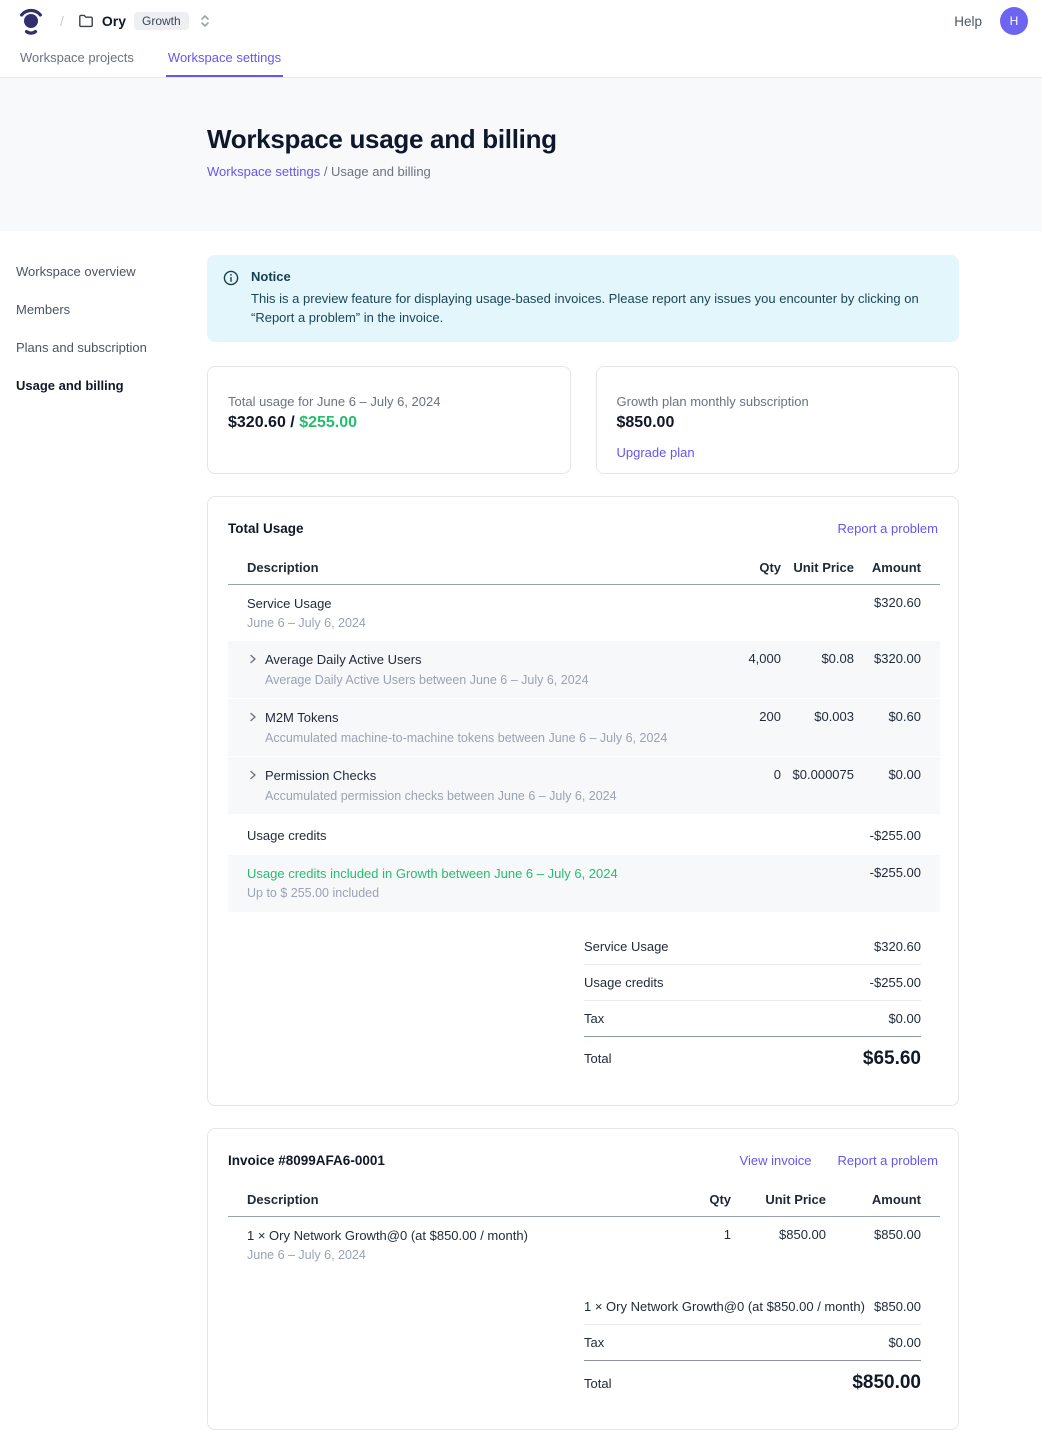 The width and height of the screenshot is (1042, 1446). I want to click on help-link: Help, so click(968, 21).